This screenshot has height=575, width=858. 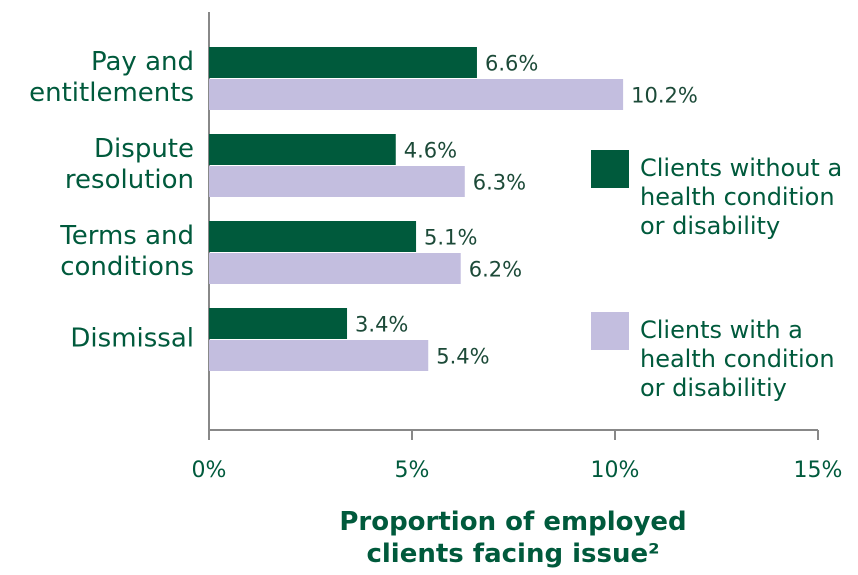 I want to click on x-tick-label: 10%, so click(x=615, y=470).